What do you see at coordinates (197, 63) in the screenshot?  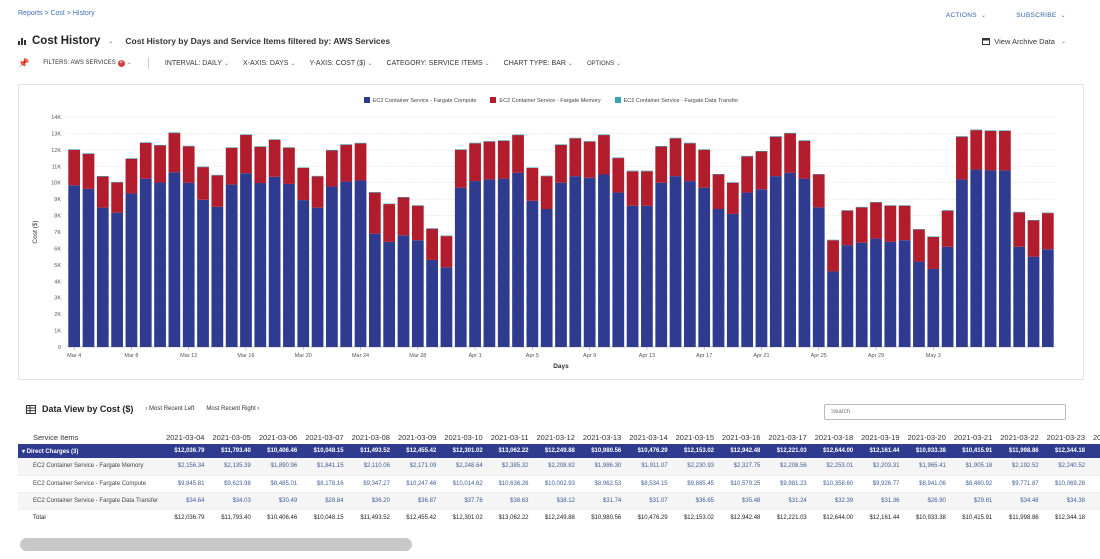 I see `interval-dropdown: INTERVAL: DAILY ⌄` at bounding box center [197, 63].